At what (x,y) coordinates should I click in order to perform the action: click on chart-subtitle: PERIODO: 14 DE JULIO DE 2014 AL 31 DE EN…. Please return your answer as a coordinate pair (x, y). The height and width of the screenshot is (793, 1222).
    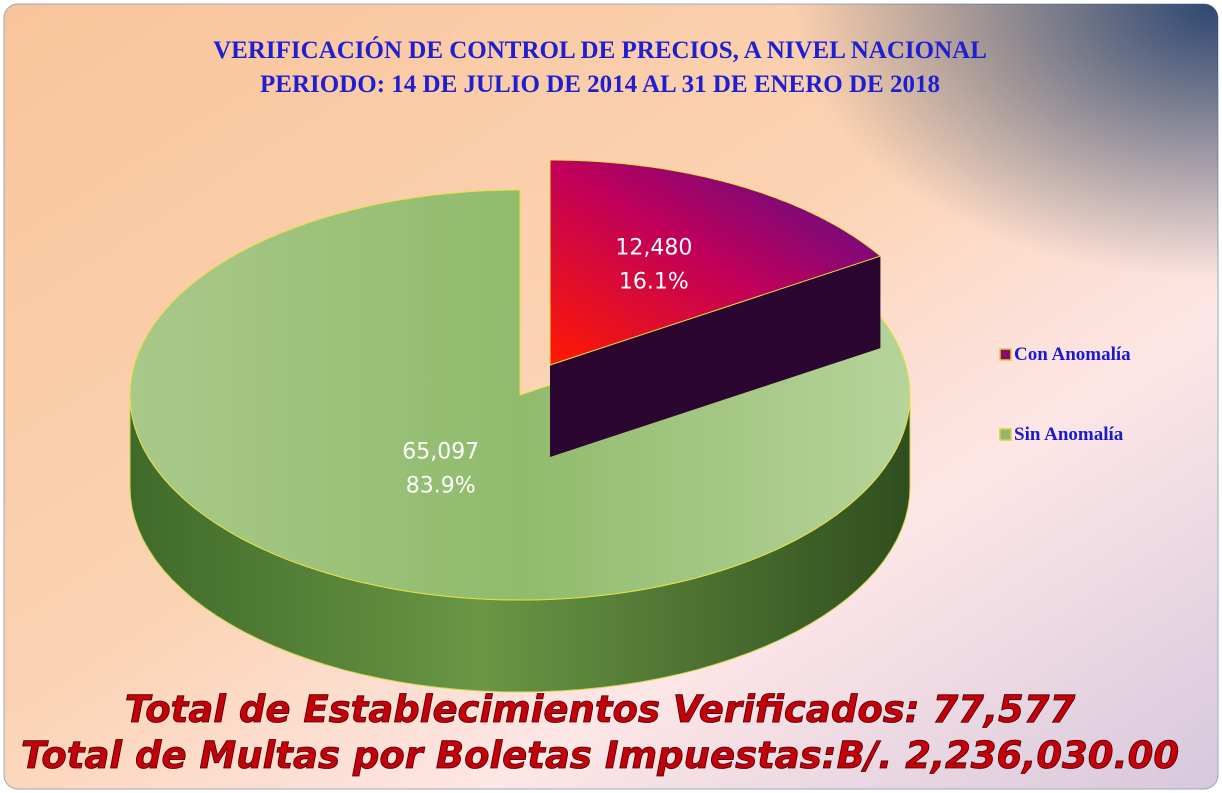
    Looking at the image, I should click on (600, 84).